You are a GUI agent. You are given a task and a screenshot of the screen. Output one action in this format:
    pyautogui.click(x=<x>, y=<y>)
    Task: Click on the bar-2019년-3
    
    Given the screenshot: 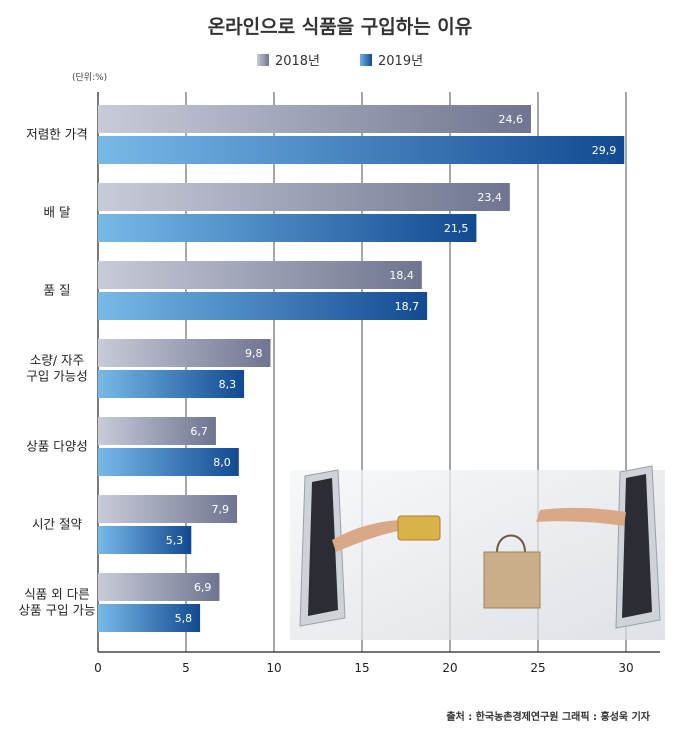 What is the action you would take?
    pyautogui.click(x=171, y=384)
    